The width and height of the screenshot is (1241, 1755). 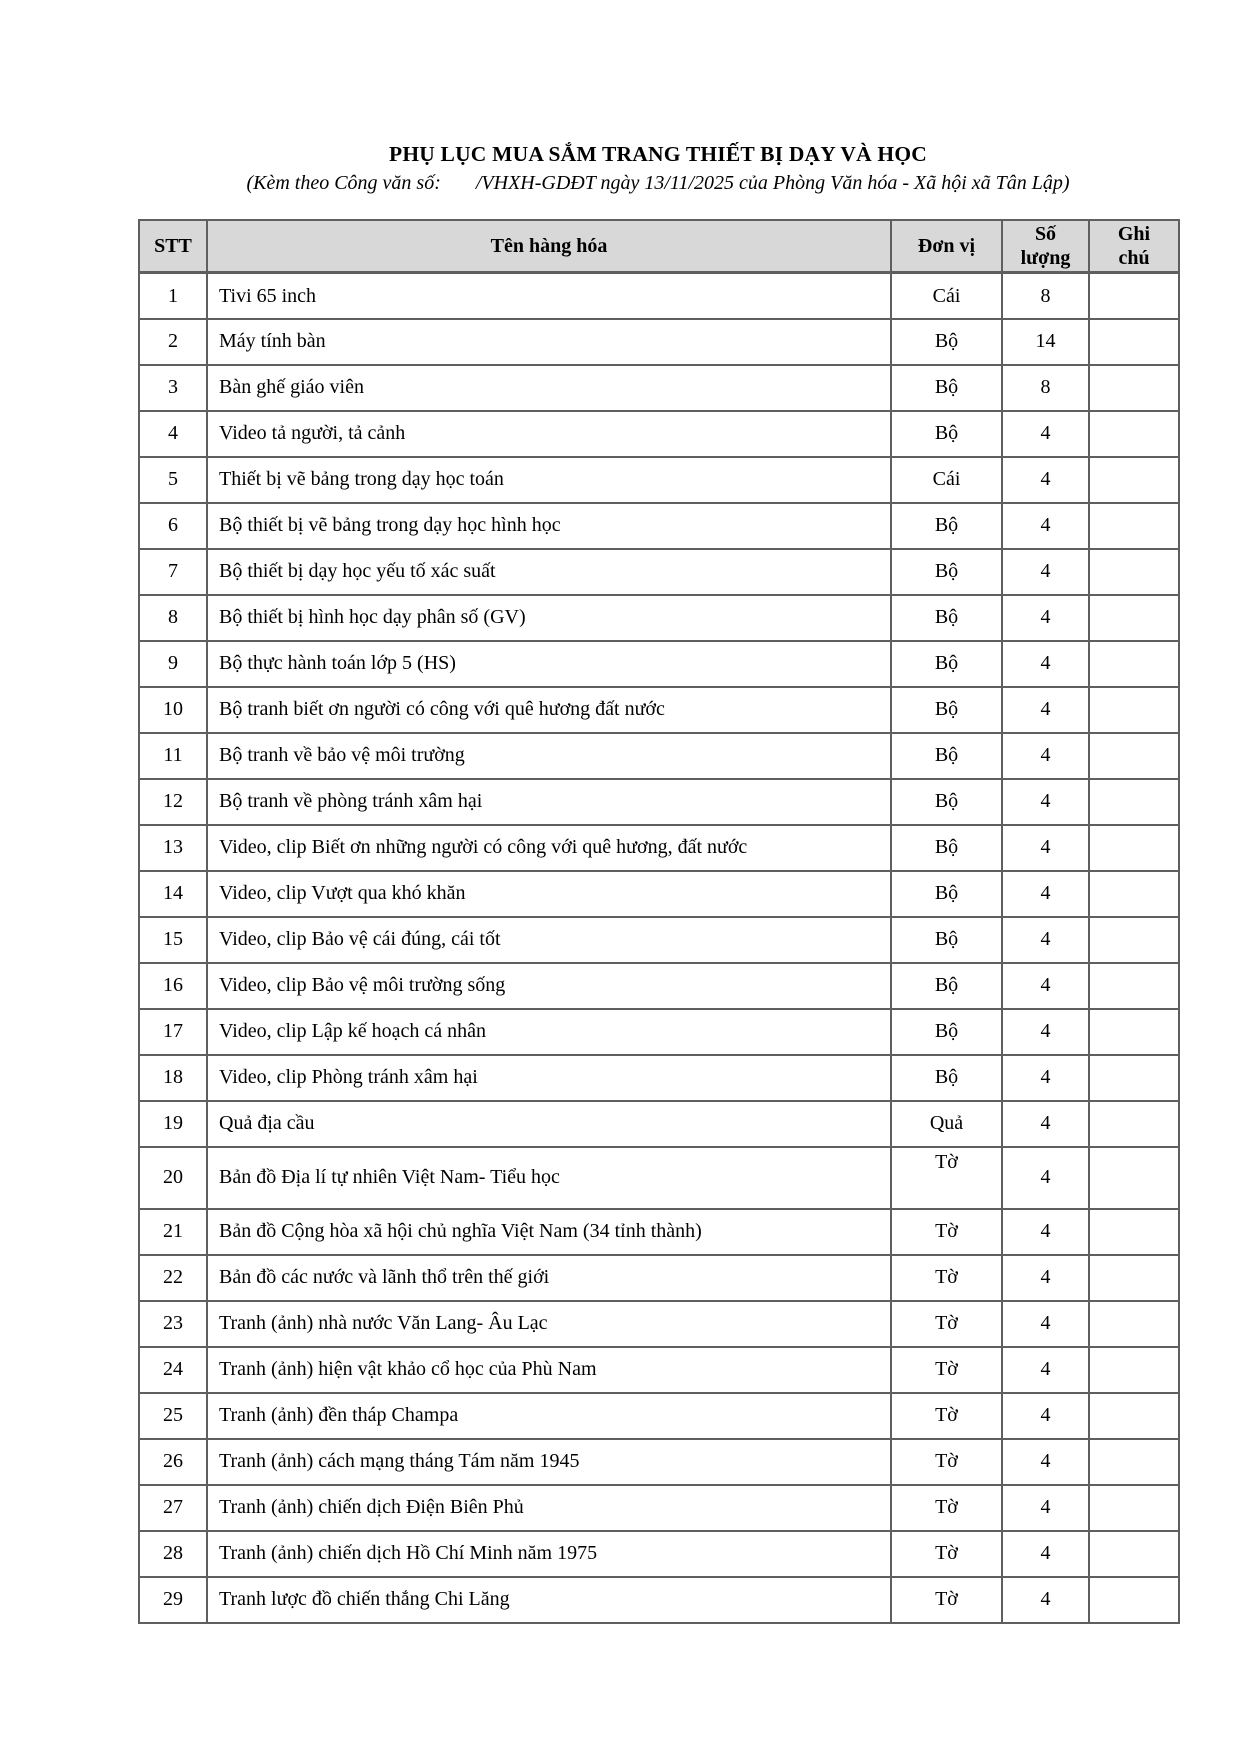 What do you see at coordinates (173, 1323) in the screenshot?
I see `row-number-cell: 23` at bounding box center [173, 1323].